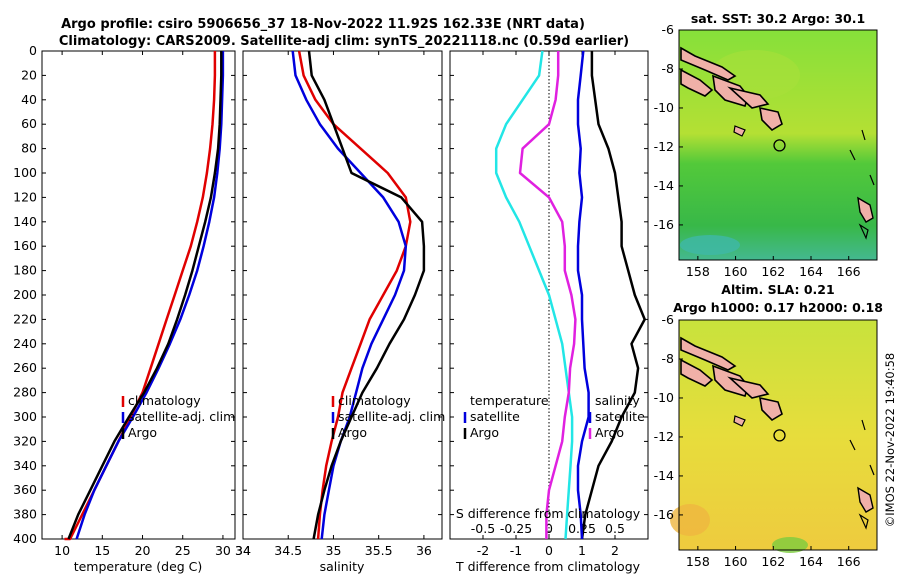  What do you see at coordinates (790, 545) in the screenshot?
I see `sla-low-patch` at bounding box center [790, 545].